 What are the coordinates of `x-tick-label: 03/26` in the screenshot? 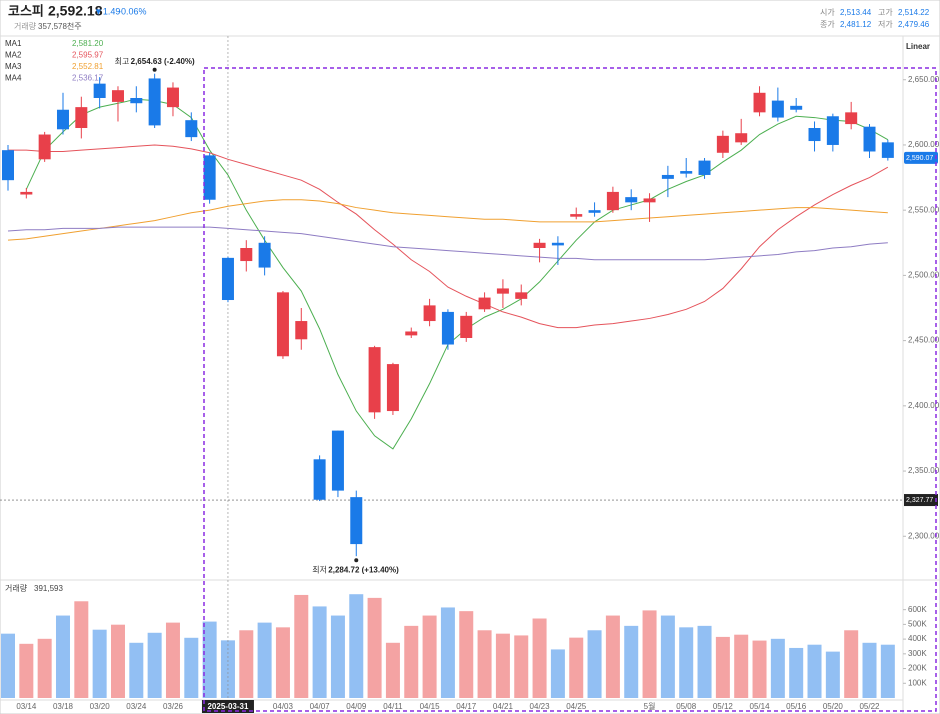 It's located at (173, 706).